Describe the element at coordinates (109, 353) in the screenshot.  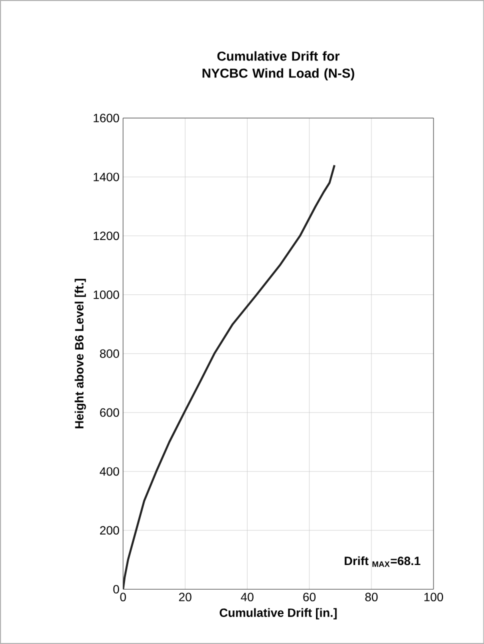
I see `y-tick-label: 800` at that location.